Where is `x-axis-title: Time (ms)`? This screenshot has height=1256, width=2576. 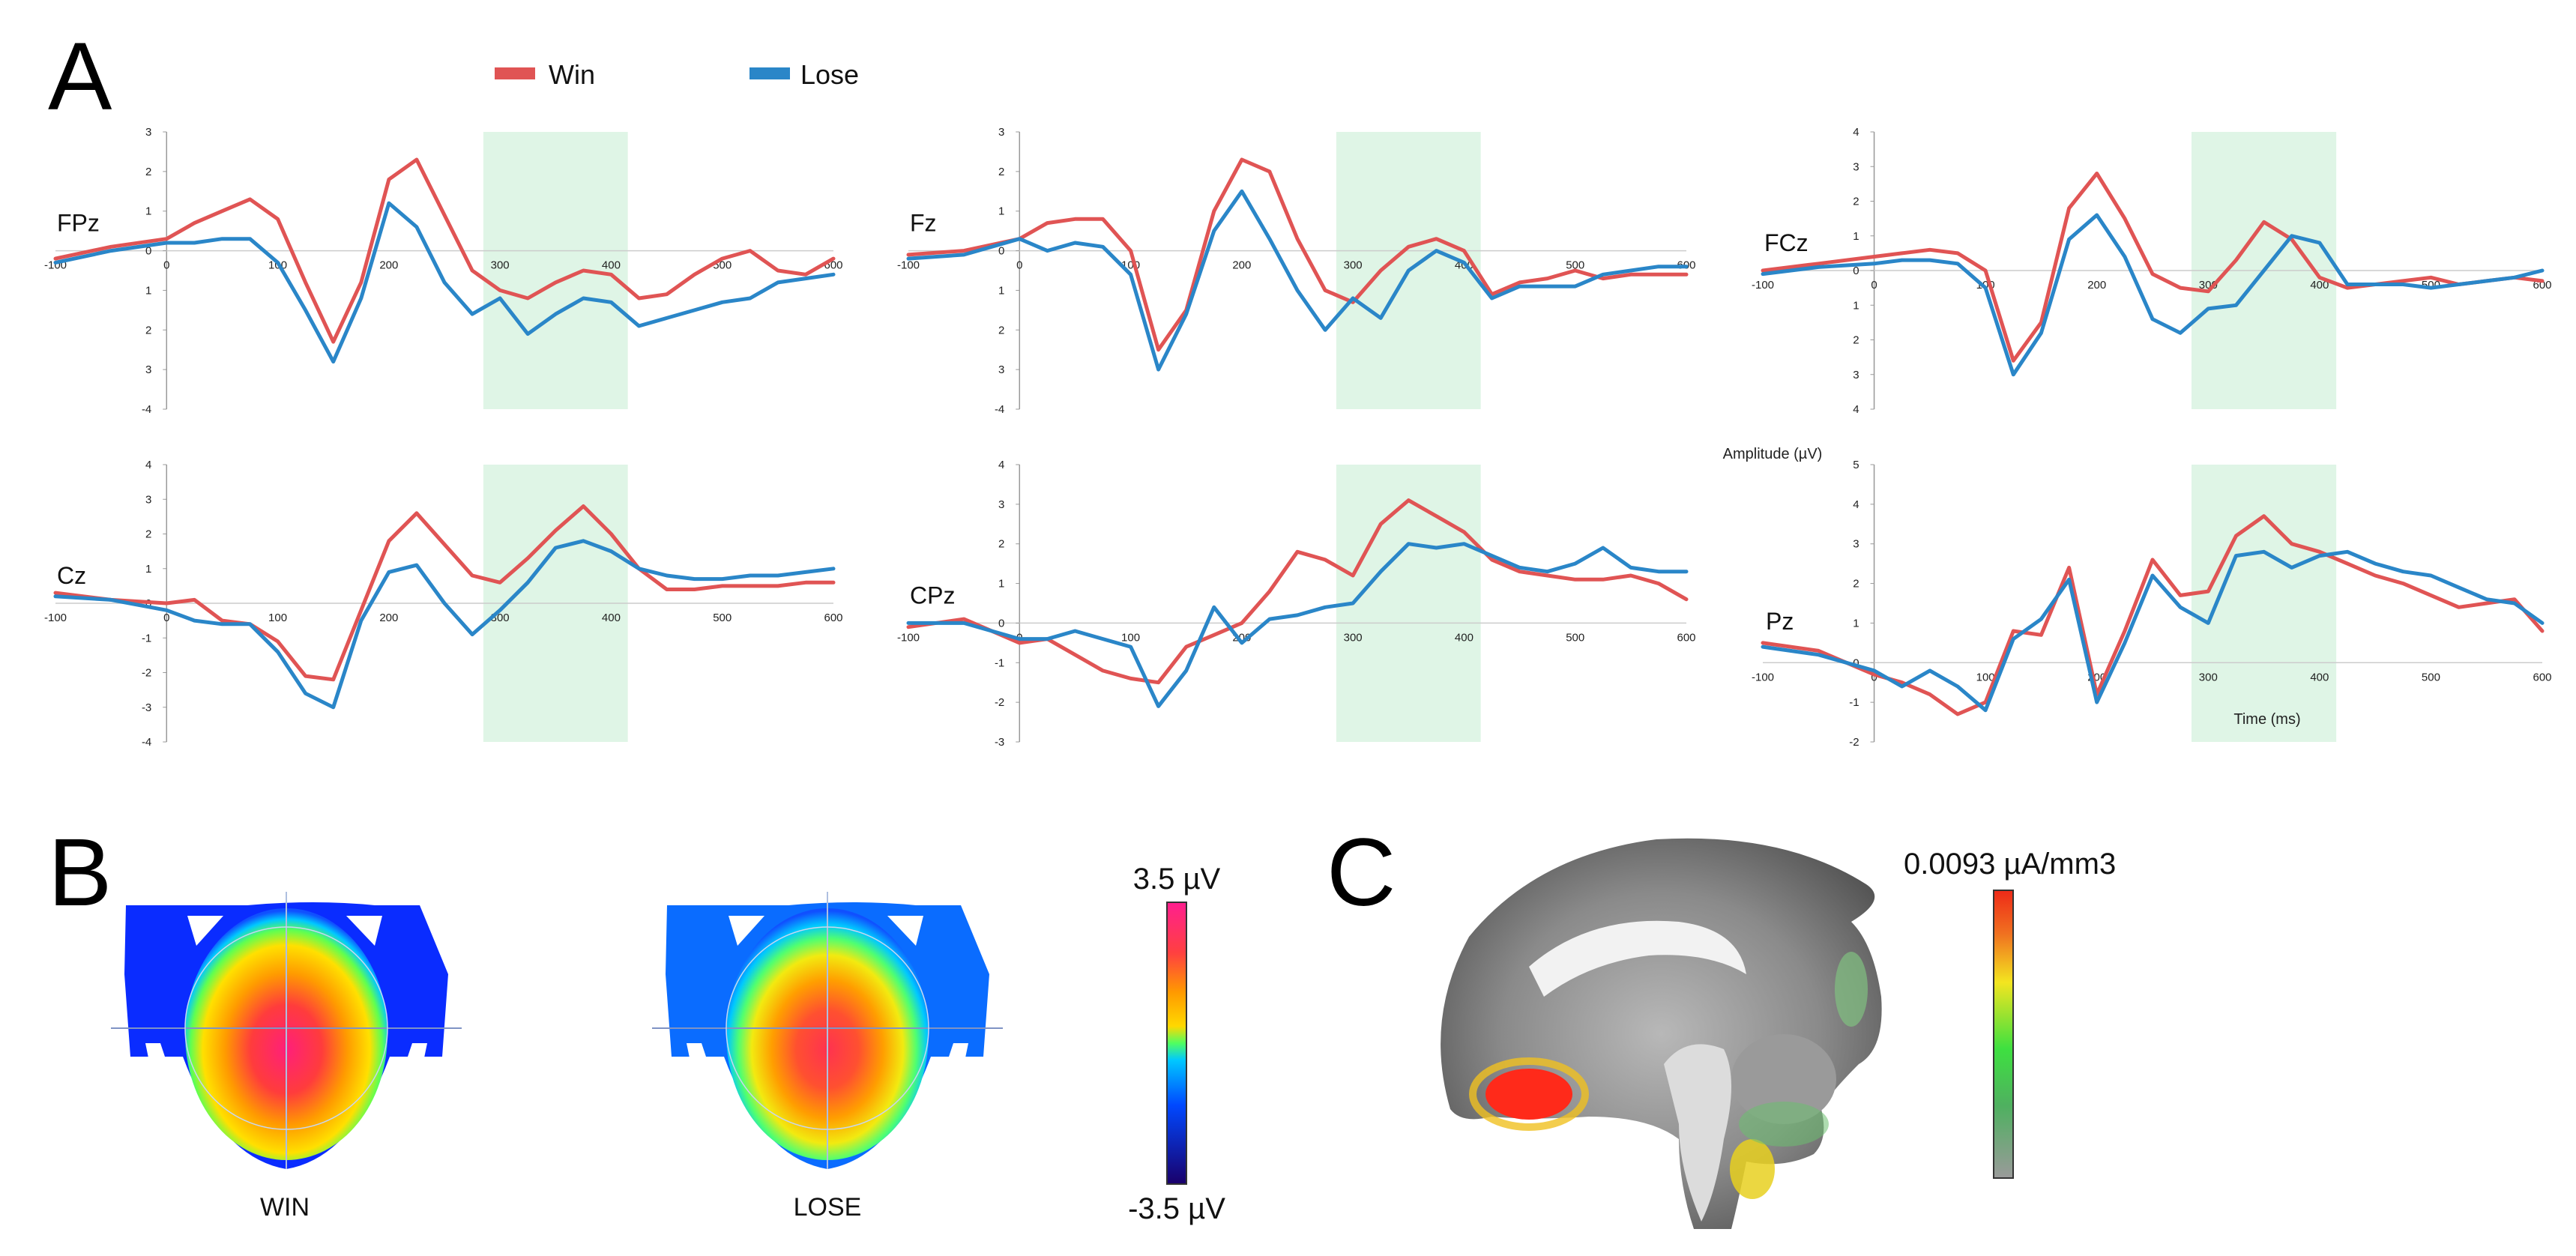
x-axis-title: Time (ms) is located at coordinates (2266, 720).